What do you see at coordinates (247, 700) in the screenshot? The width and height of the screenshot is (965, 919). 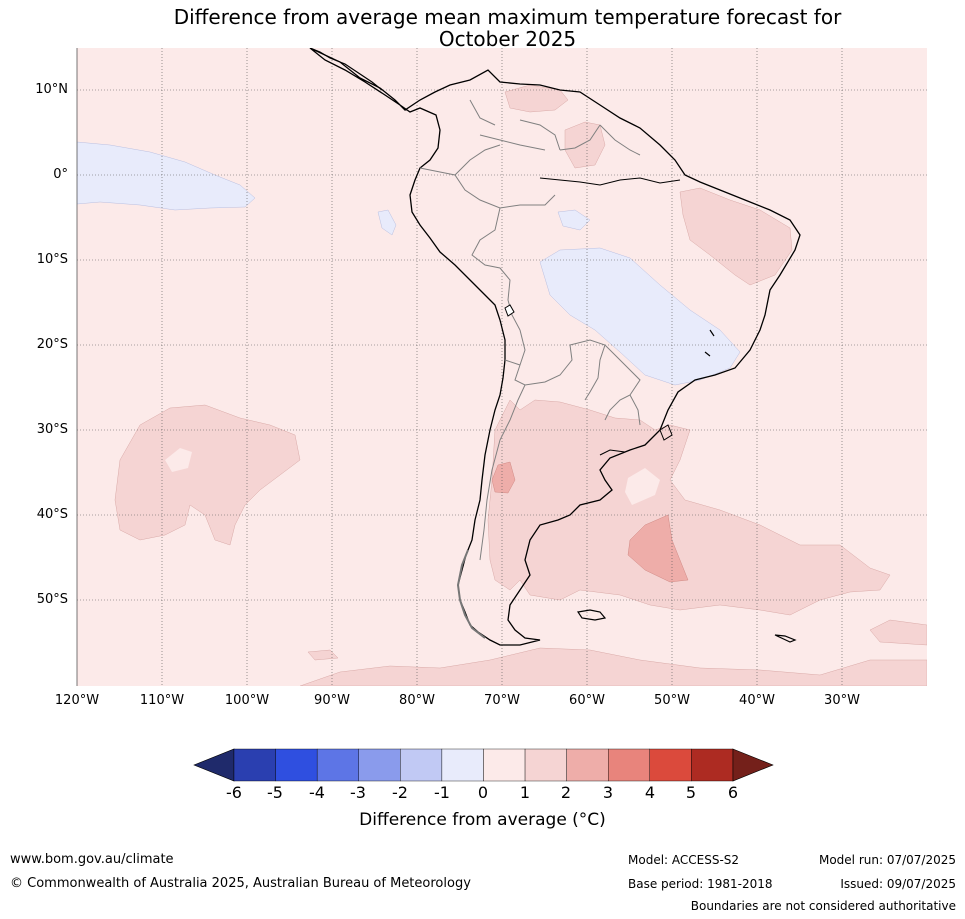 I see `lon-label-100w: 100°W` at bounding box center [247, 700].